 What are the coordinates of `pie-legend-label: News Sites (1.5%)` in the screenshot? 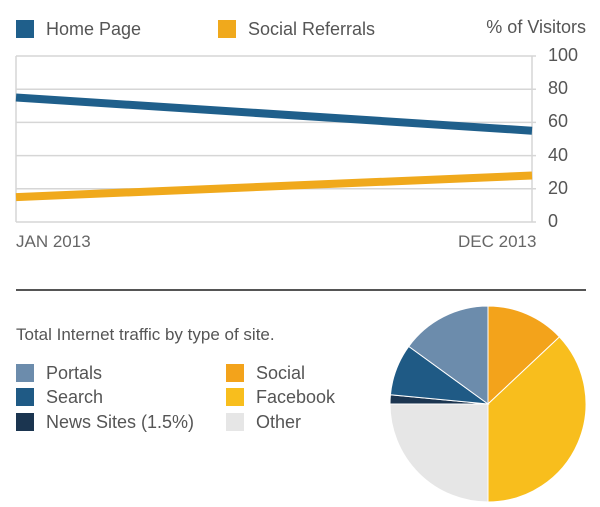 It's located at (120, 421).